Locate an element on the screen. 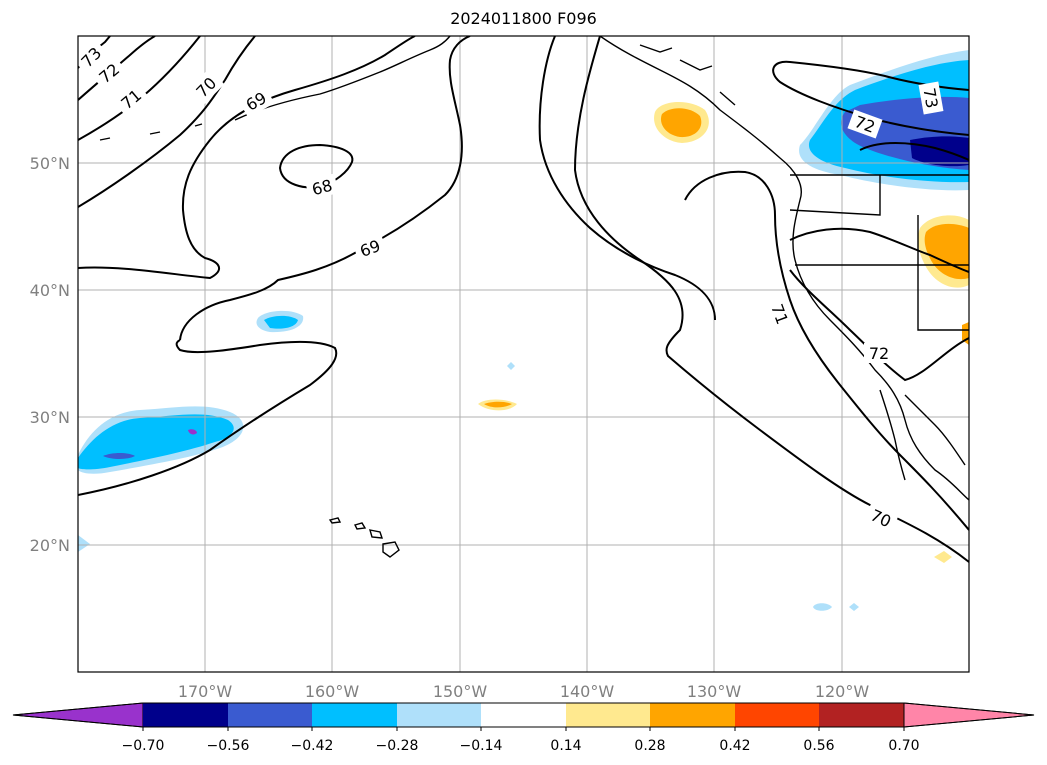 This screenshot has height=765, width=1047. colorbar-tick: −0.28 is located at coordinates (397, 746).